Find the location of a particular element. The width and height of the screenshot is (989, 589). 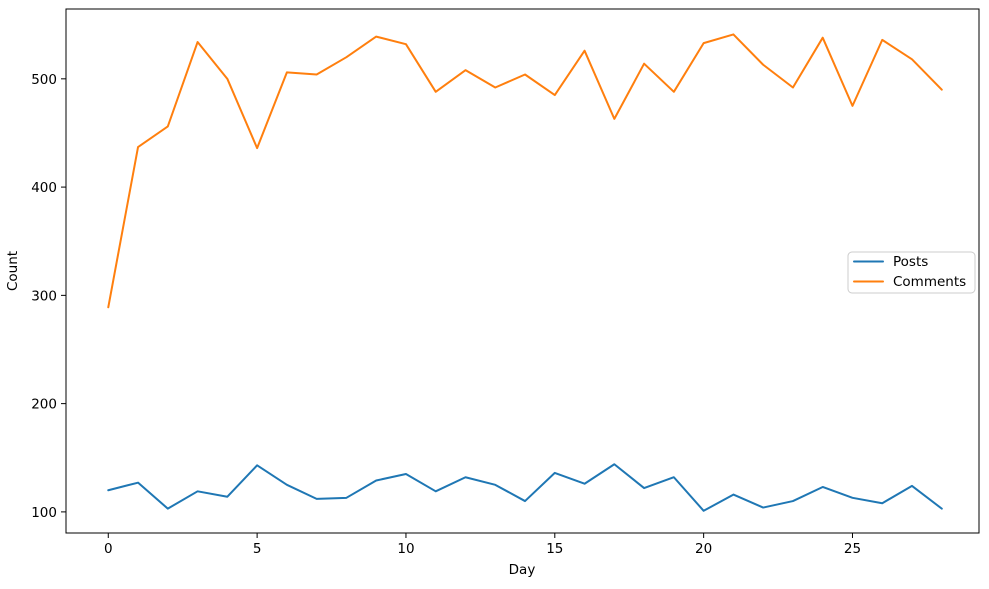

legend: Posts Comments is located at coordinates (911, 272).